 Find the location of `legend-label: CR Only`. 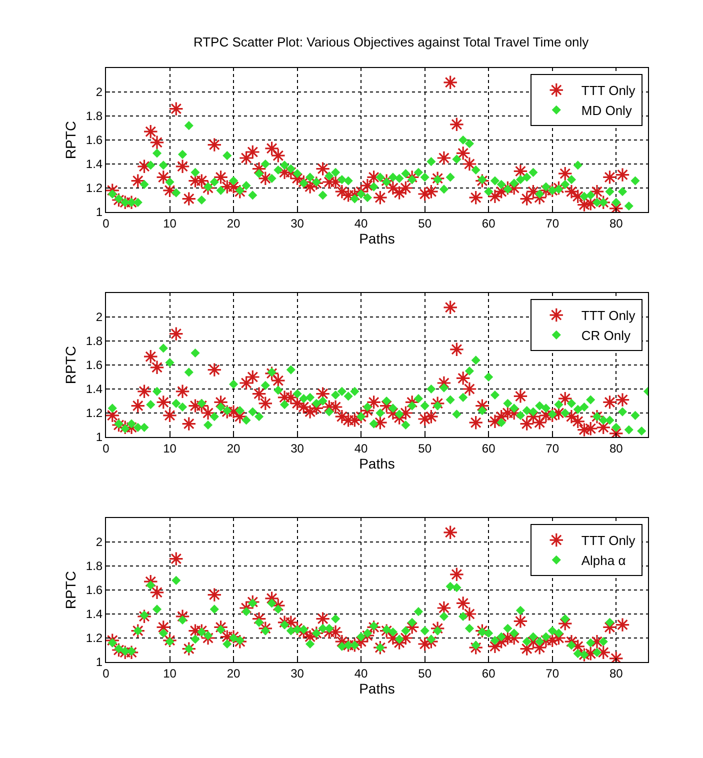

legend-label: CR Only is located at coordinates (606, 335).